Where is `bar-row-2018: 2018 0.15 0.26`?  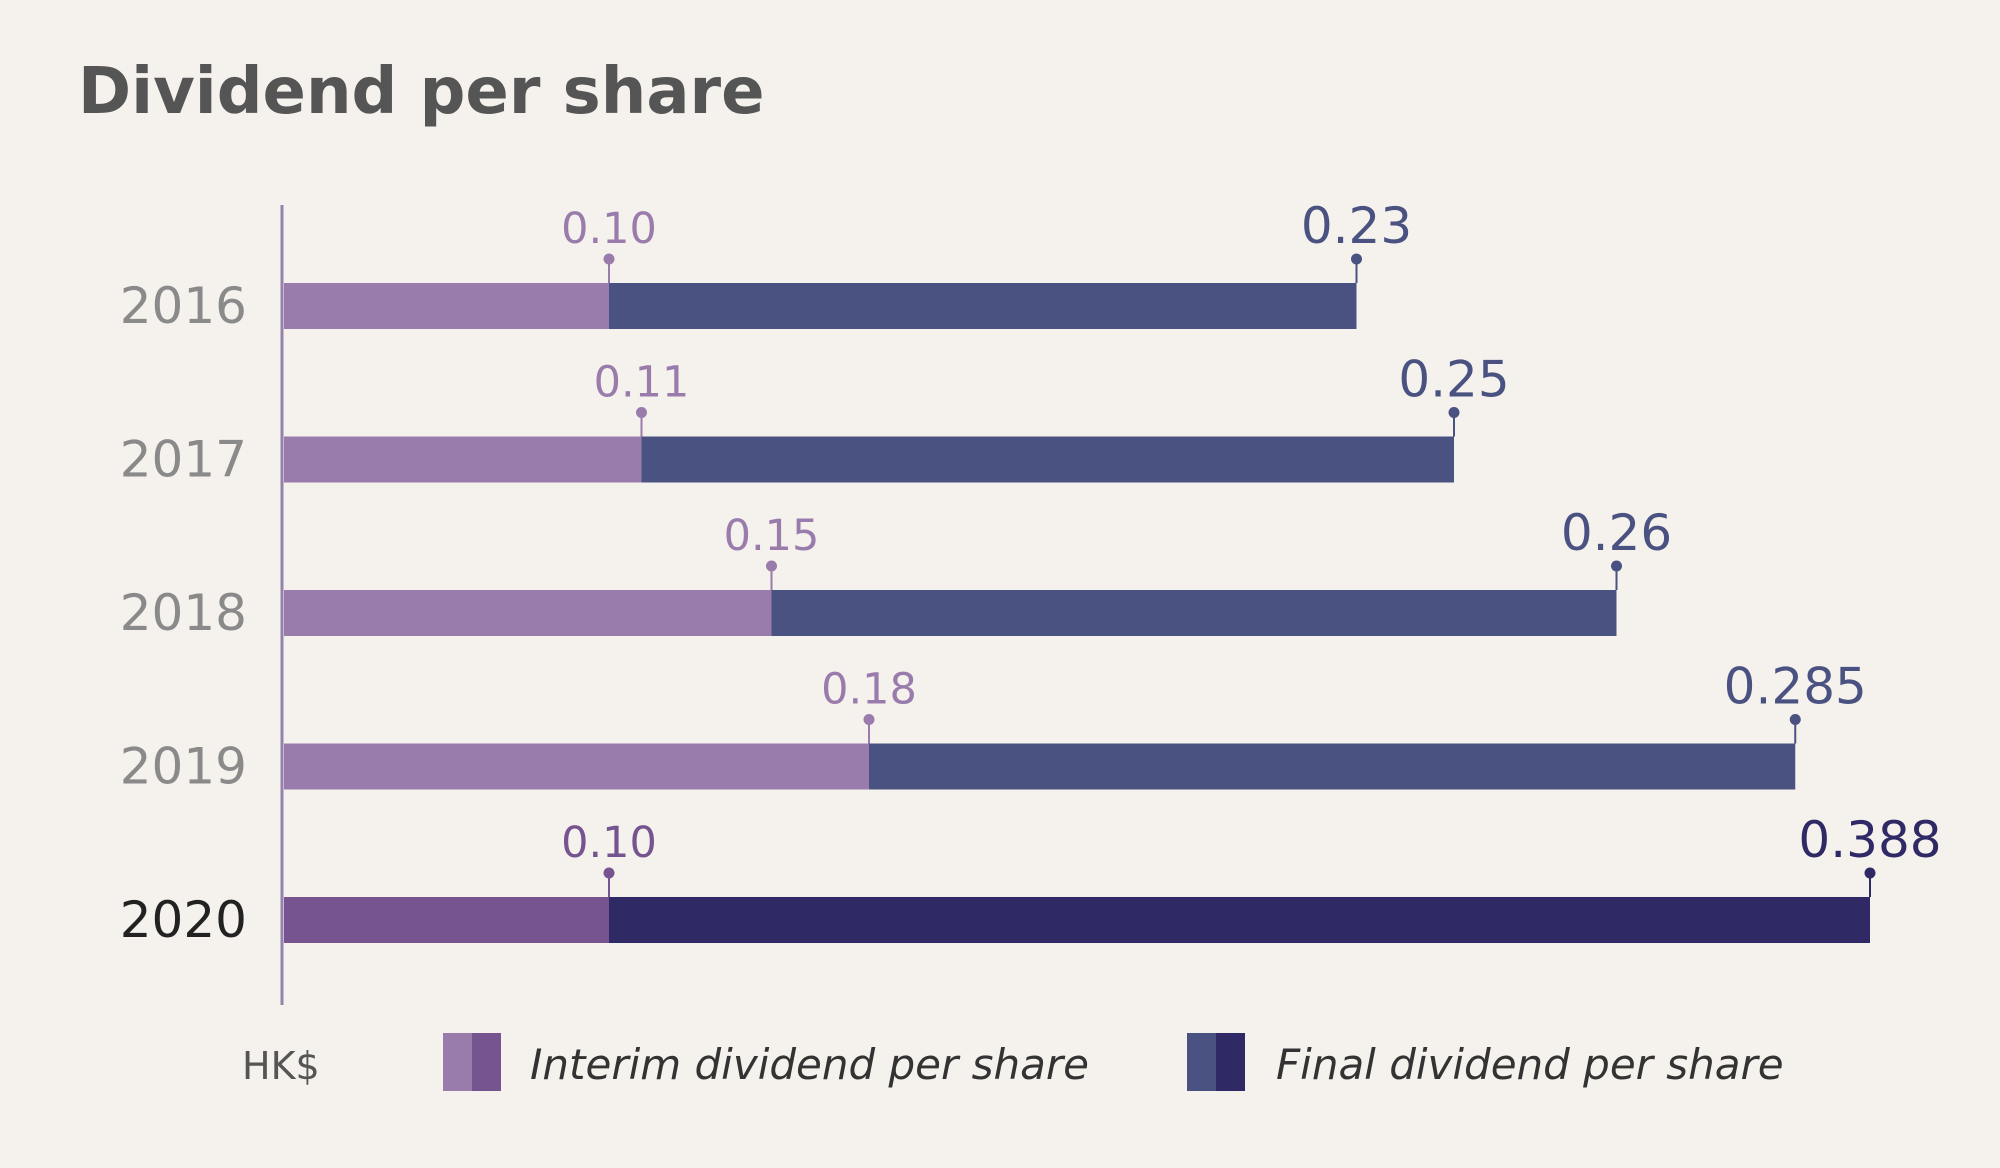 bar-row-2018: 2018 0.15 0.26 is located at coordinates (896, 573).